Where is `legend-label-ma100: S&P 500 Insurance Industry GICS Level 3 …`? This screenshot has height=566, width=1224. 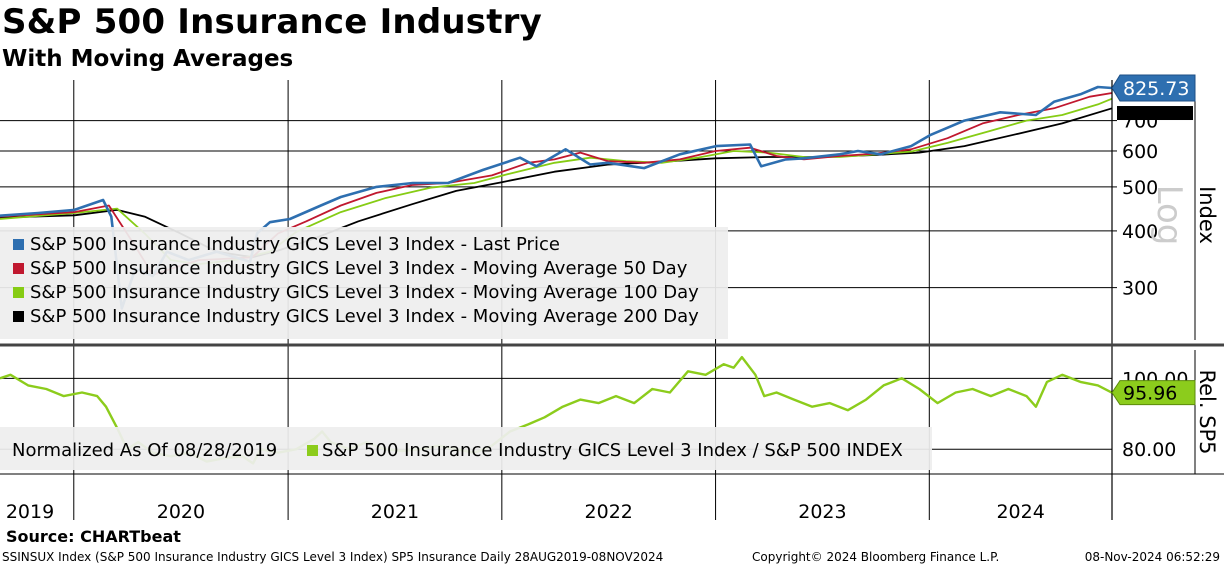
legend-label-ma100: S&P 500 Insurance Industry GICS Level 3 … is located at coordinates (364, 292).